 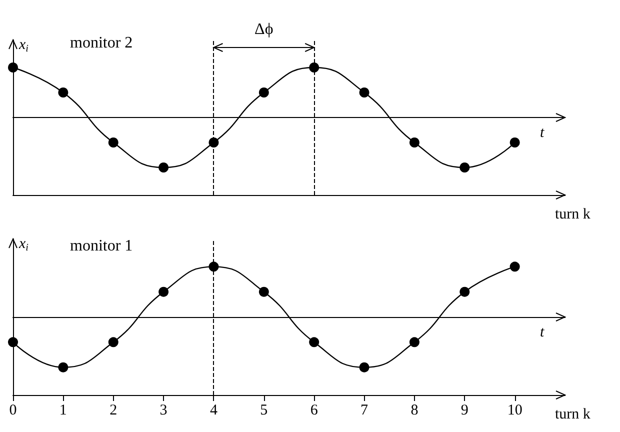 I want to click on x-tick-label: 7, so click(x=364, y=410).